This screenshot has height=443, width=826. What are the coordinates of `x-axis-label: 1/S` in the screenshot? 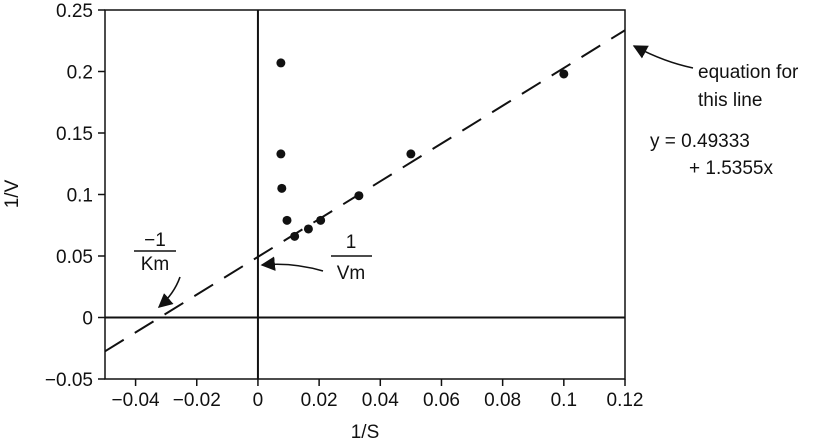 It's located at (365, 432).